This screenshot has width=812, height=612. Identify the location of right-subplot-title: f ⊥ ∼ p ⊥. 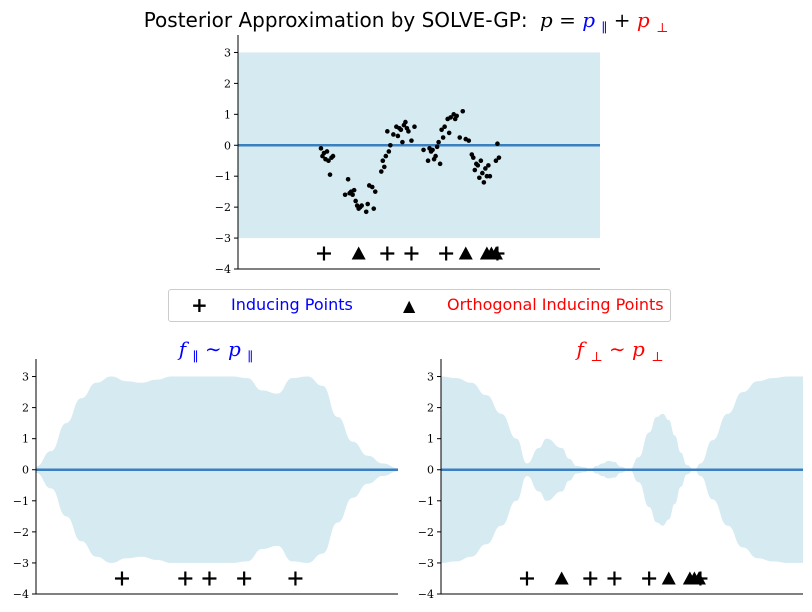
(619, 351).